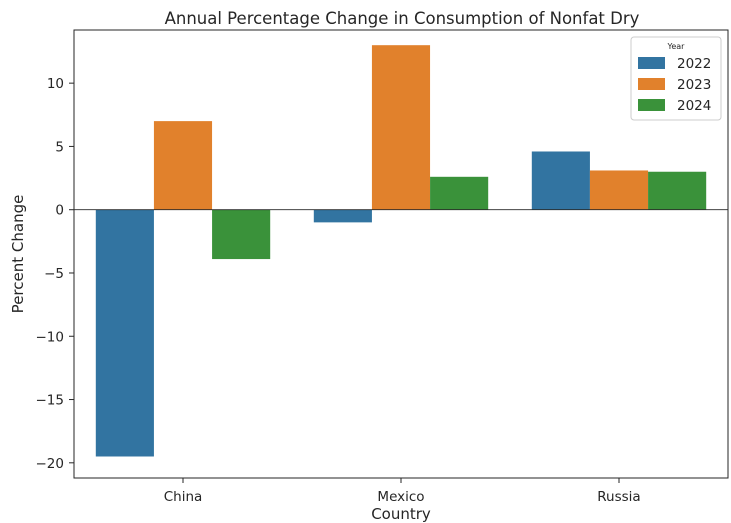 The width and height of the screenshot is (731, 523). What do you see at coordinates (676, 78) in the screenshot?
I see `legend: Year 2022 2023 2024` at bounding box center [676, 78].